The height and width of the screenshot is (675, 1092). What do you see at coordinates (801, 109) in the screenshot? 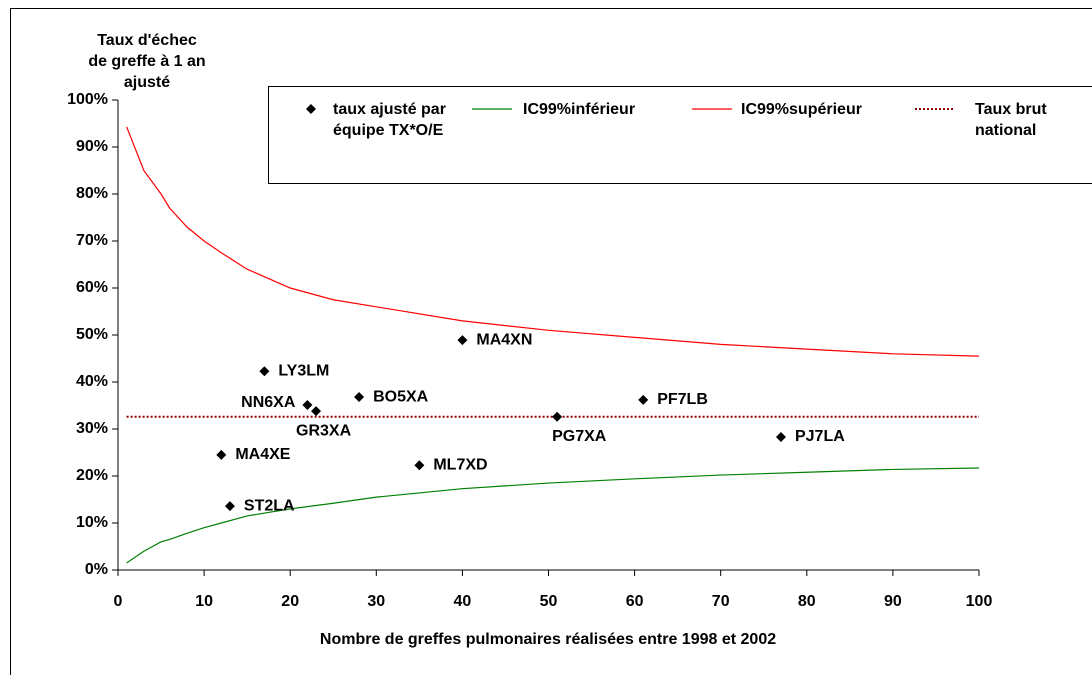
I see `legend-label: IC99%supérieur` at bounding box center [801, 109].